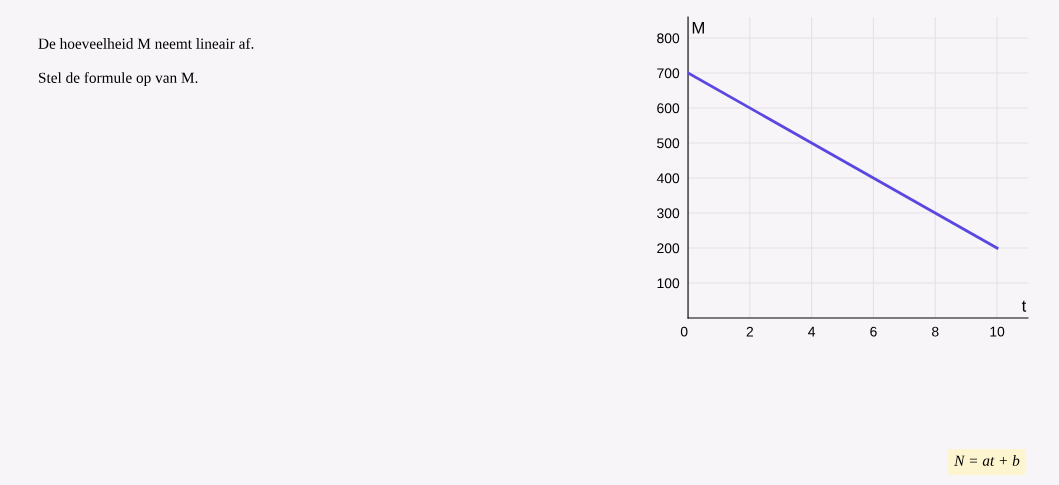 Image resolution: width=1059 pixels, height=485 pixels. Describe the element at coordinates (668, 213) in the screenshot. I see `y-tick-label: 300` at that location.